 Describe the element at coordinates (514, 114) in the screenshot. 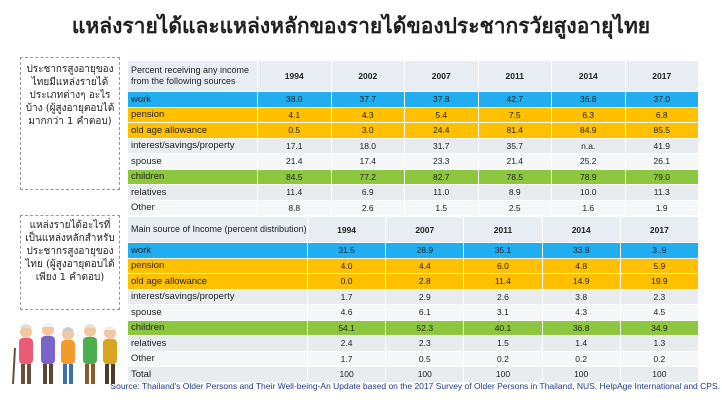

I see `table-cell: 7.5` at that location.